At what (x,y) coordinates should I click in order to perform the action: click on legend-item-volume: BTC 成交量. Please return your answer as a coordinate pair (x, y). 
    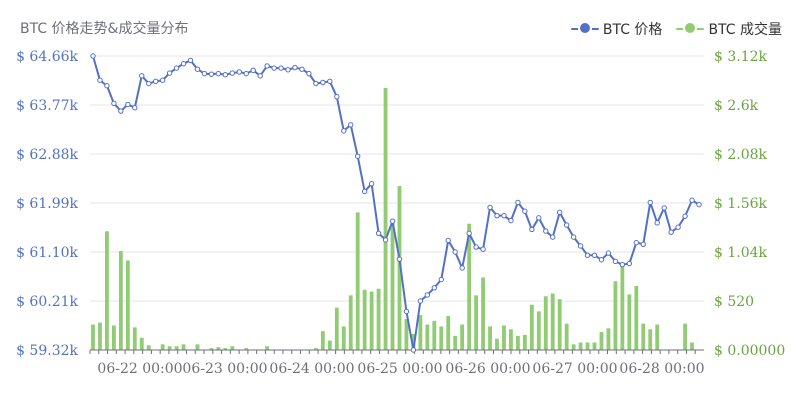
    Looking at the image, I should click on (729, 29).